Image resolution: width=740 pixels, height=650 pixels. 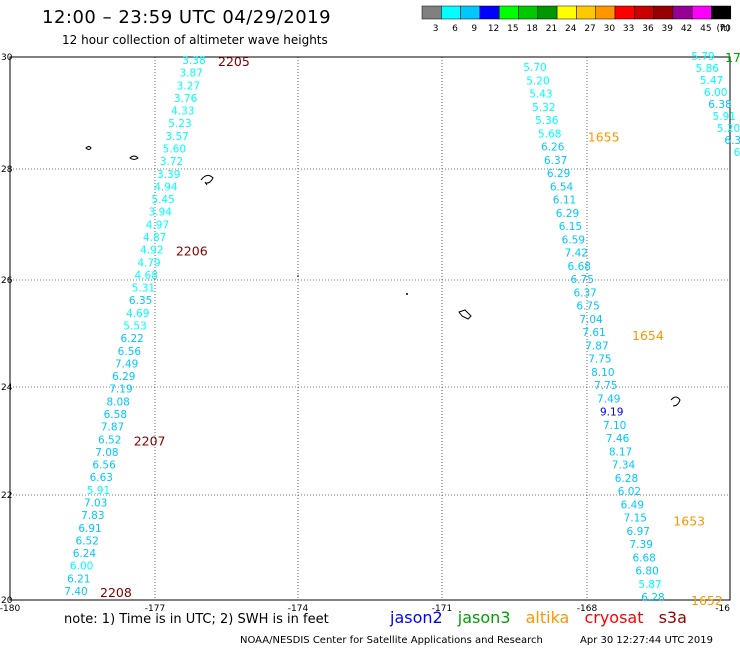 I want to click on wave-height-value: 8.08, so click(x=117, y=402).